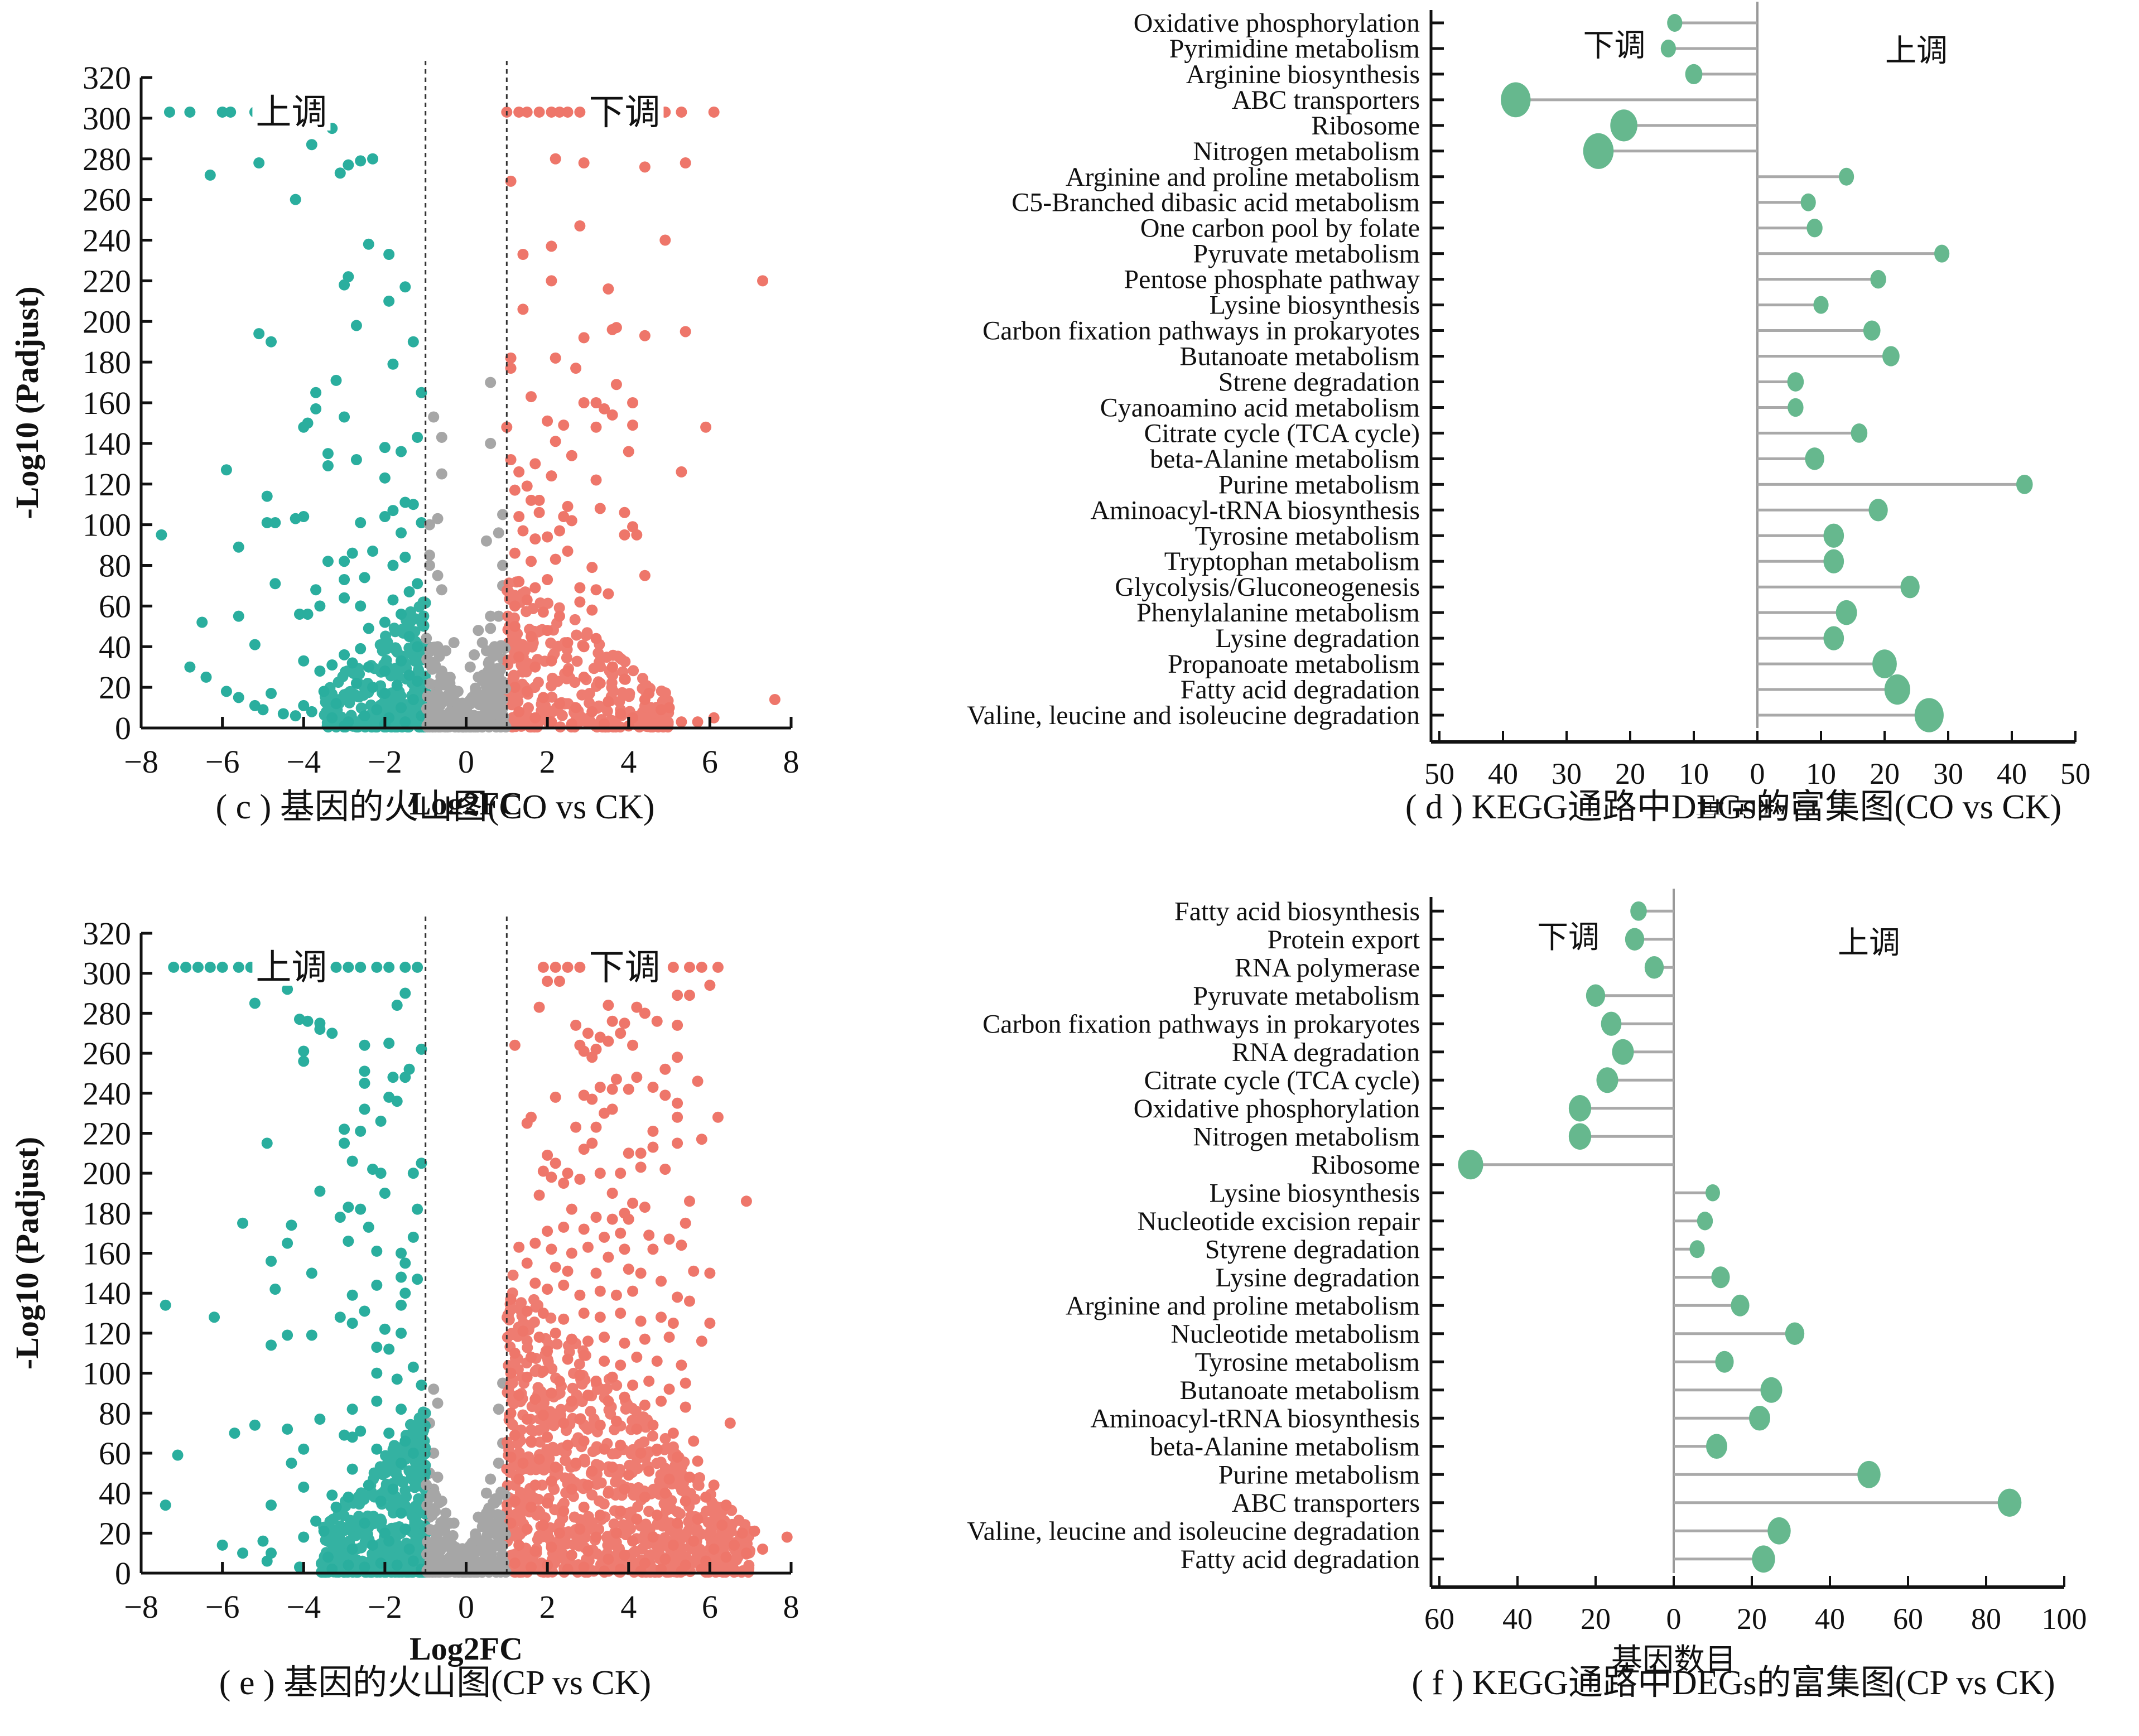 Image resolution: width=2139 pixels, height=1736 pixels. I want to click on category-label: Nitrogen metabolism, so click(1306, 1136).